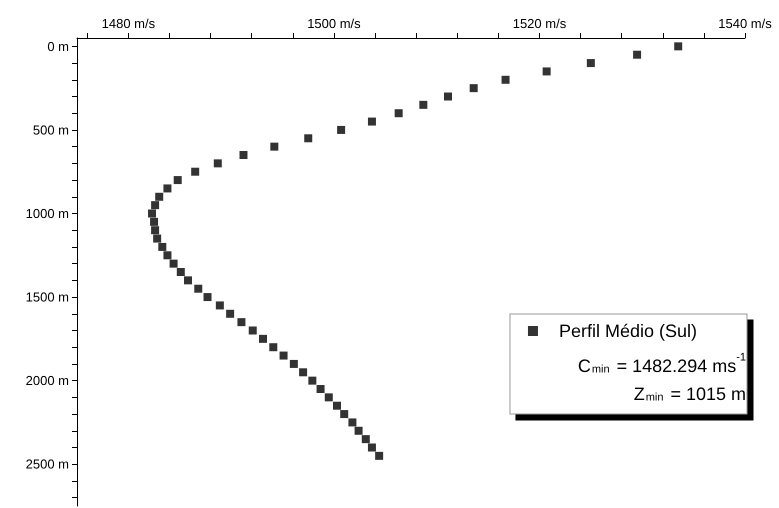  I want to click on y-tick-label: 500 m, so click(50, 130).